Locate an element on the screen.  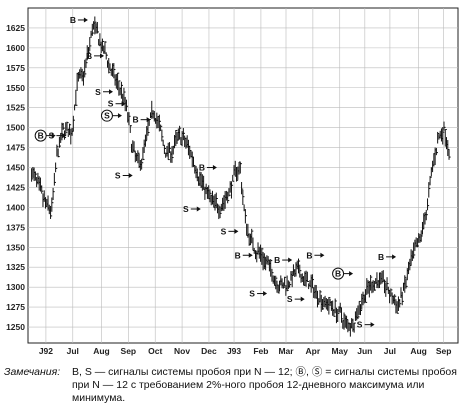
y-tick-label: 1425 is located at coordinates (15, 187).